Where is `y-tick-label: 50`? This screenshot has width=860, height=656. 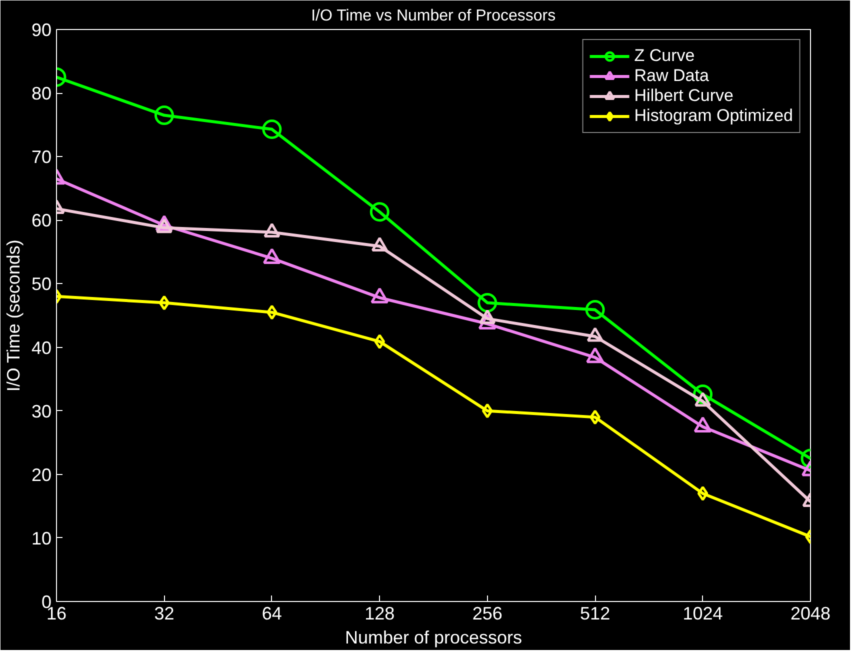
y-tick-label: 50 is located at coordinates (41, 284).